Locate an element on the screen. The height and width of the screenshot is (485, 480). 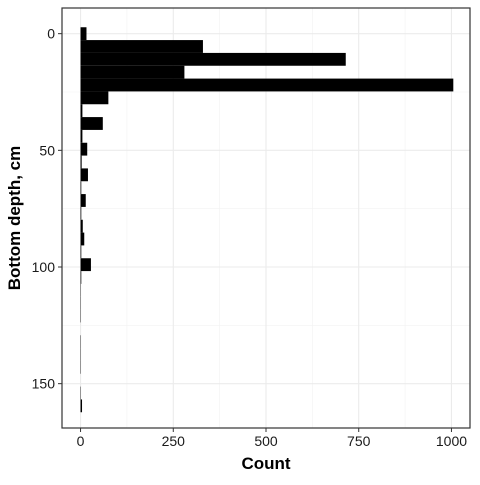
x-tick-label: 0 is located at coordinates (81, 441).